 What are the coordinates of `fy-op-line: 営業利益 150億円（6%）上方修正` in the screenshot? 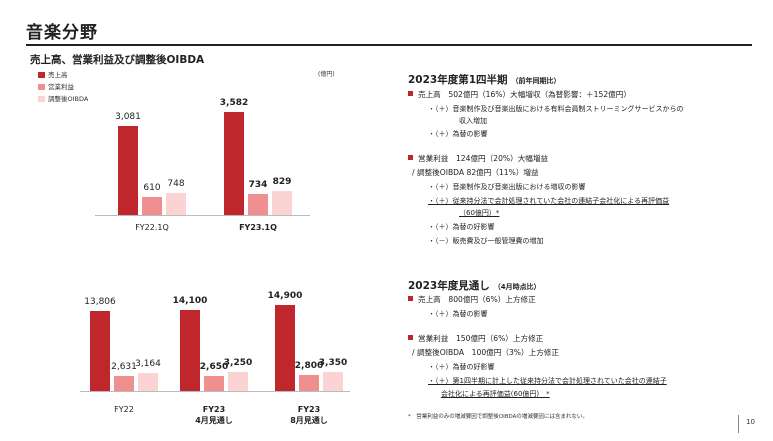 It's located at (475, 338).